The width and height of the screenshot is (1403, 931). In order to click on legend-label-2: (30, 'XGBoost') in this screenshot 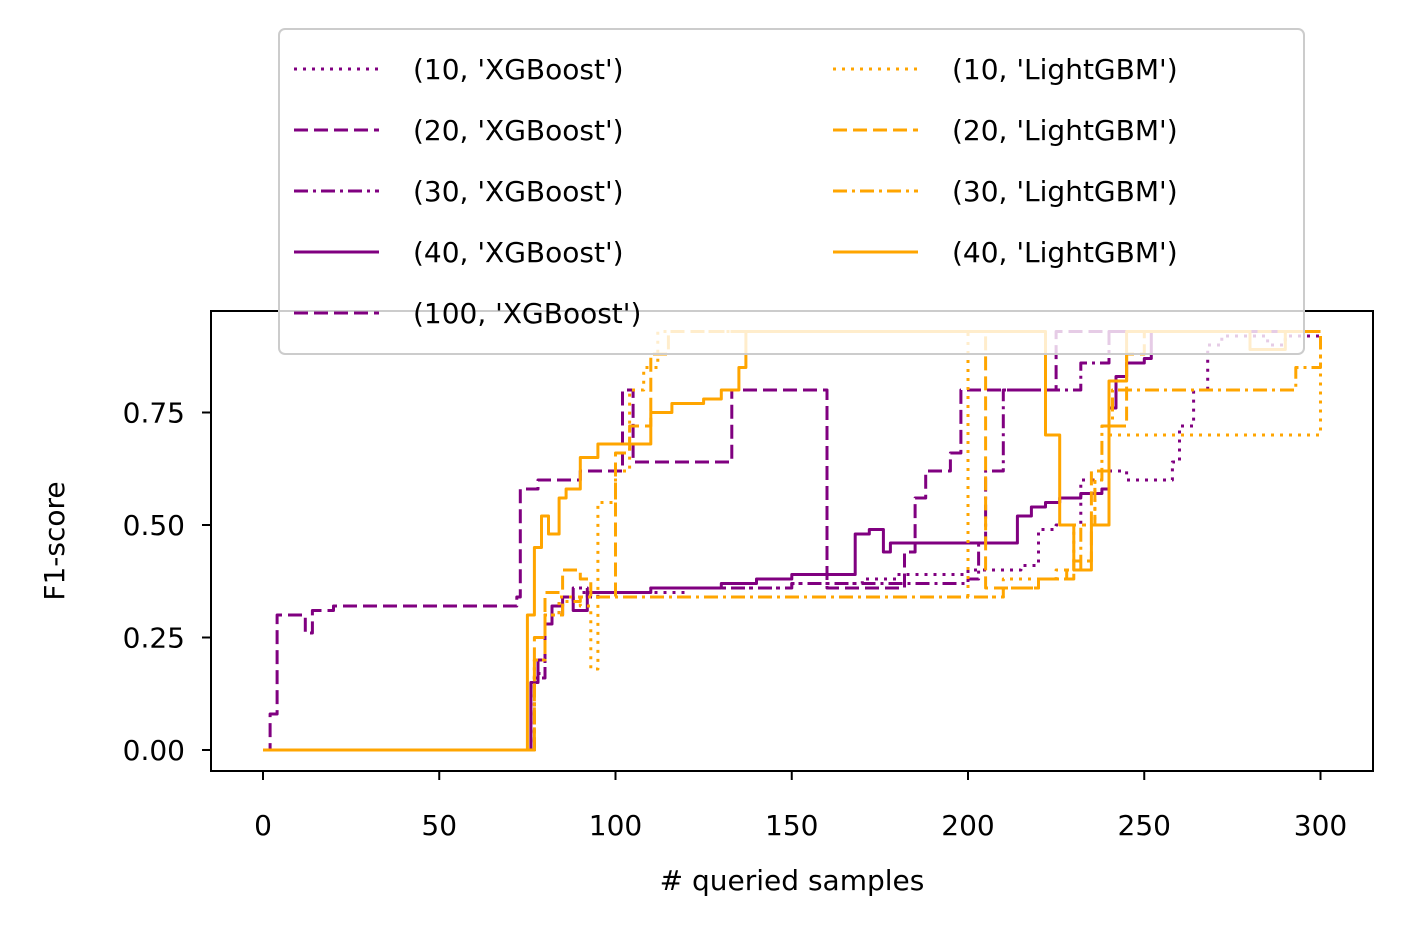, I will do `click(518, 191)`.